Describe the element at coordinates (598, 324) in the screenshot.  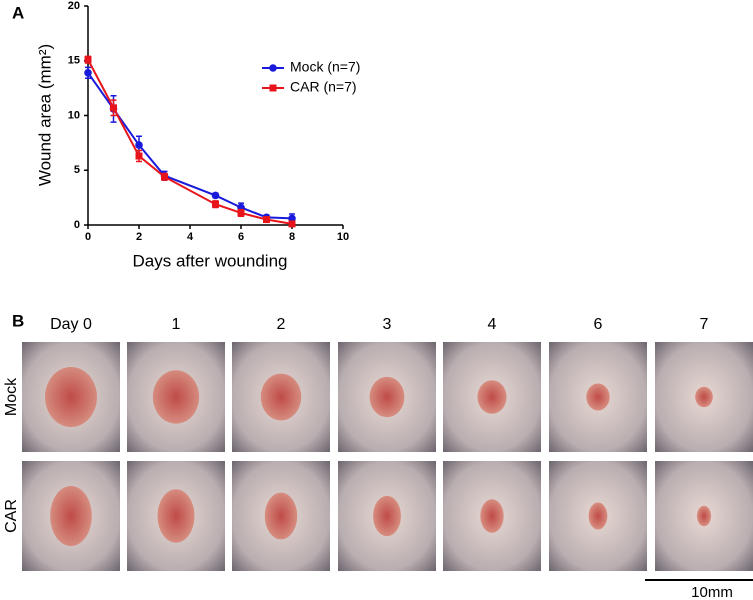
I see `column-label: 6` at that location.